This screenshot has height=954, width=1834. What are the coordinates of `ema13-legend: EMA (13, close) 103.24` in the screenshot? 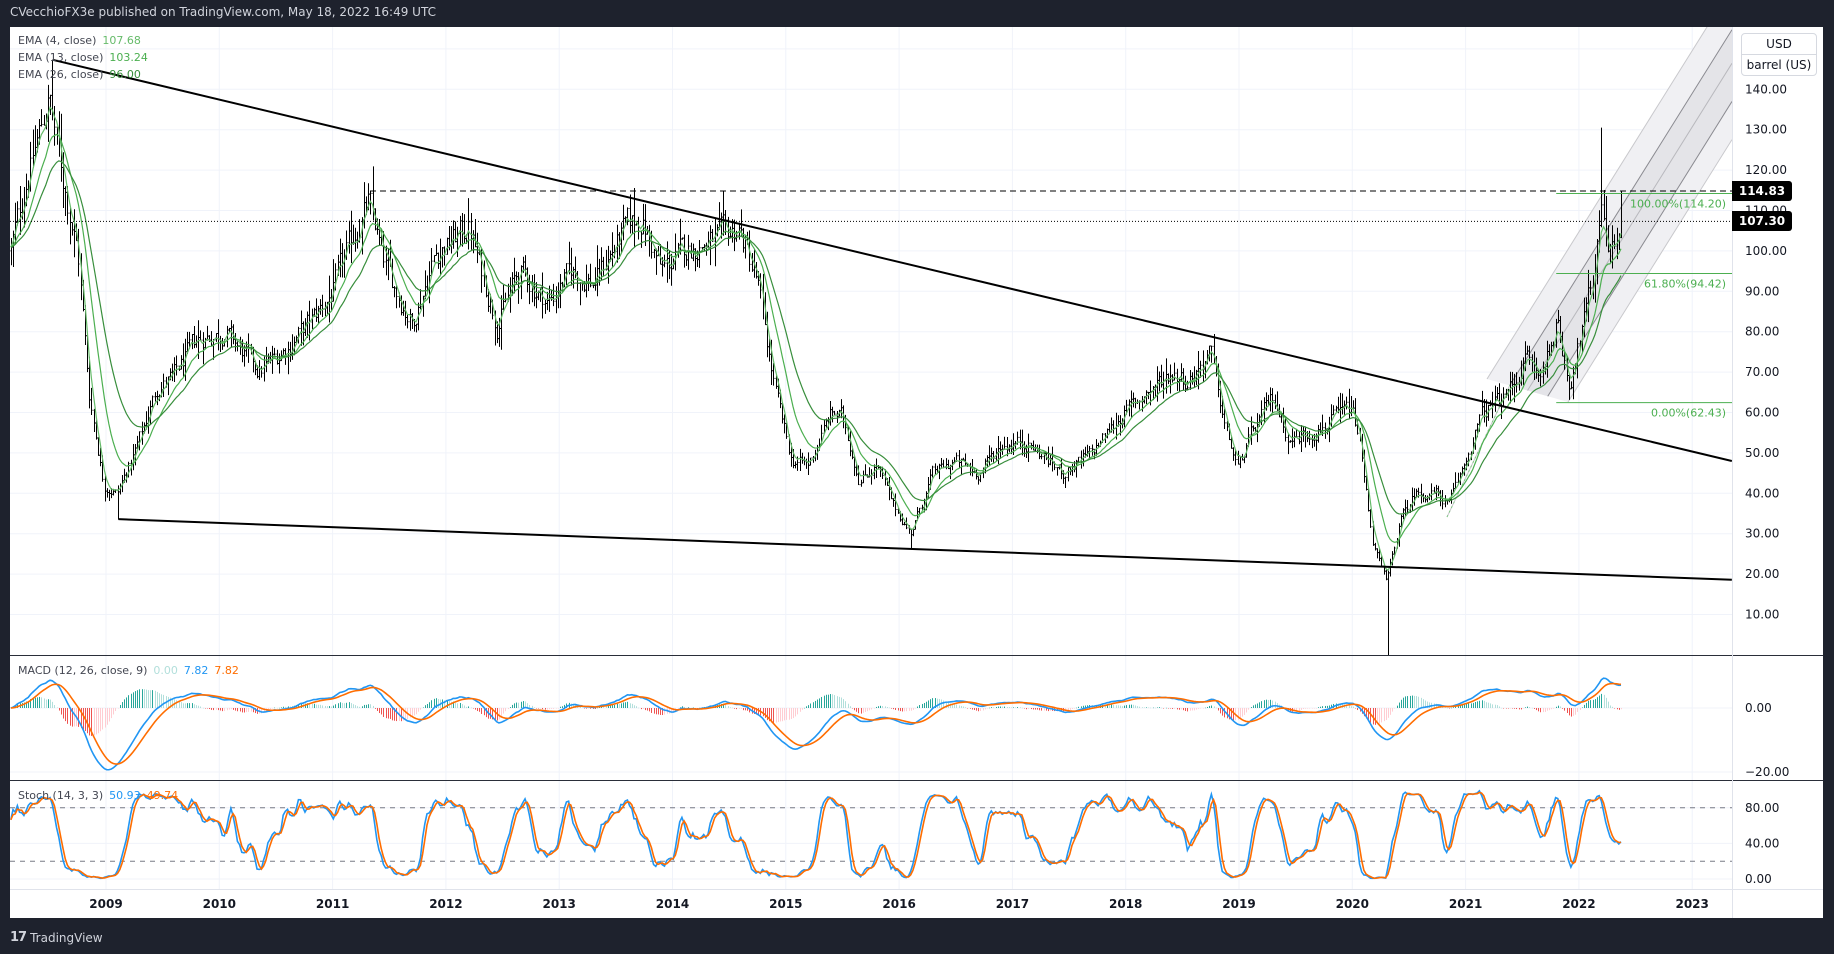 It's located at (86, 57).